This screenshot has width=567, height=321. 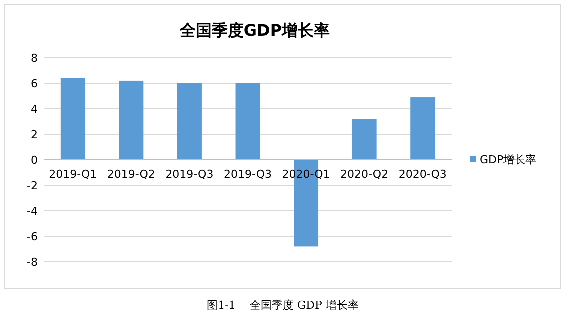 What do you see at coordinates (34, 135) in the screenshot?
I see `y-tick-label: 2` at bounding box center [34, 135].